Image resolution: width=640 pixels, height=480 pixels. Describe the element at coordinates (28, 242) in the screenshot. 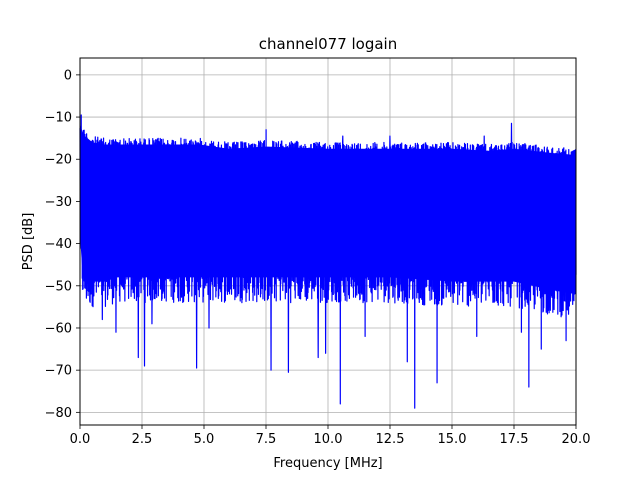

I see `y-axis-label: PSD [dB]` at that location.